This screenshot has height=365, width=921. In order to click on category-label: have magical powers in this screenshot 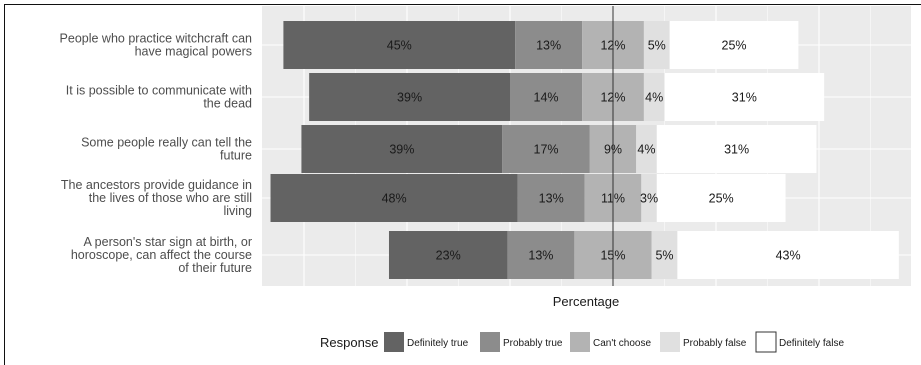, I will do `click(193, 52)`.